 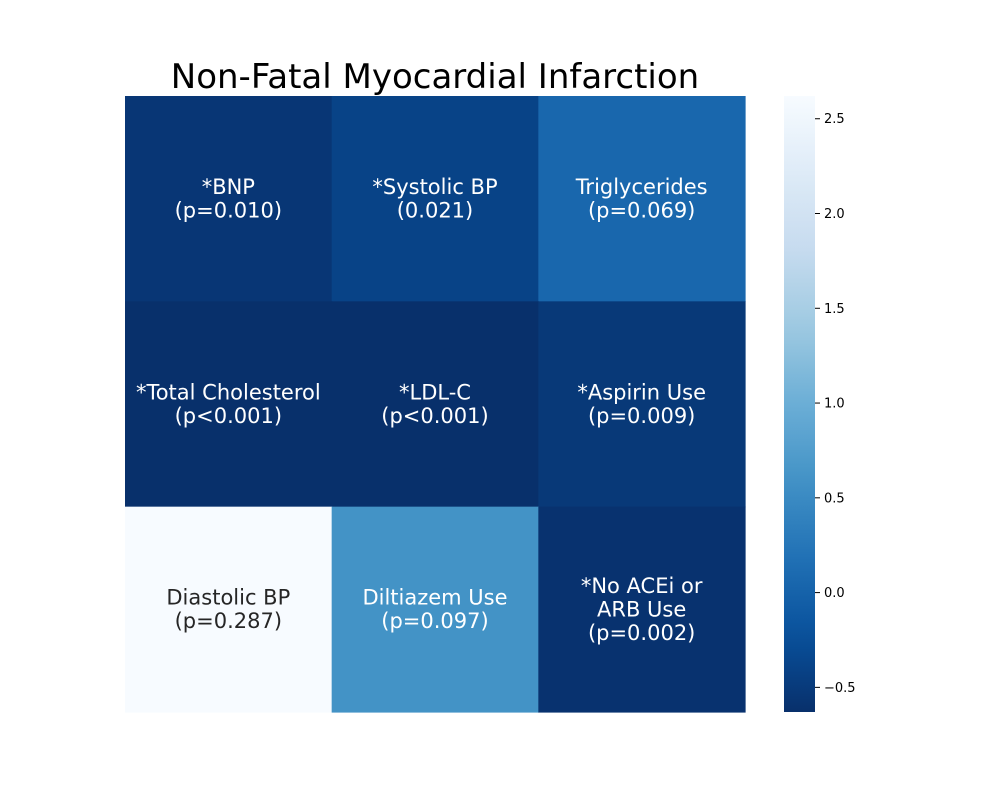 What do you see at coordinates (435, 210) in the screenshot?
I see `cell-annotation-line: (0.021)` at bounding box center [435, 210].